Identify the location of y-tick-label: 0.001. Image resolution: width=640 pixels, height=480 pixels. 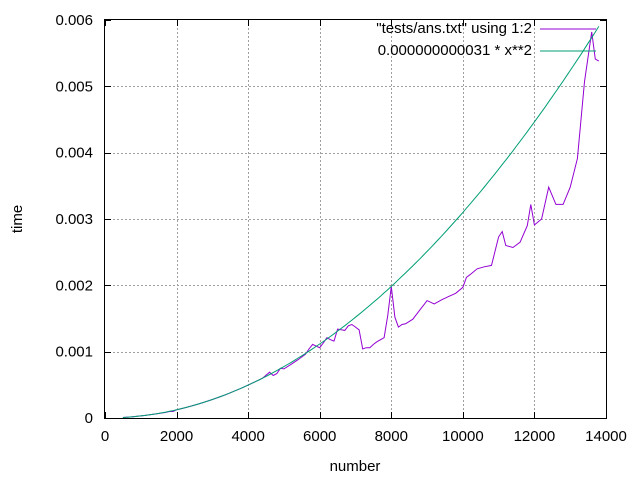
(74, 352).